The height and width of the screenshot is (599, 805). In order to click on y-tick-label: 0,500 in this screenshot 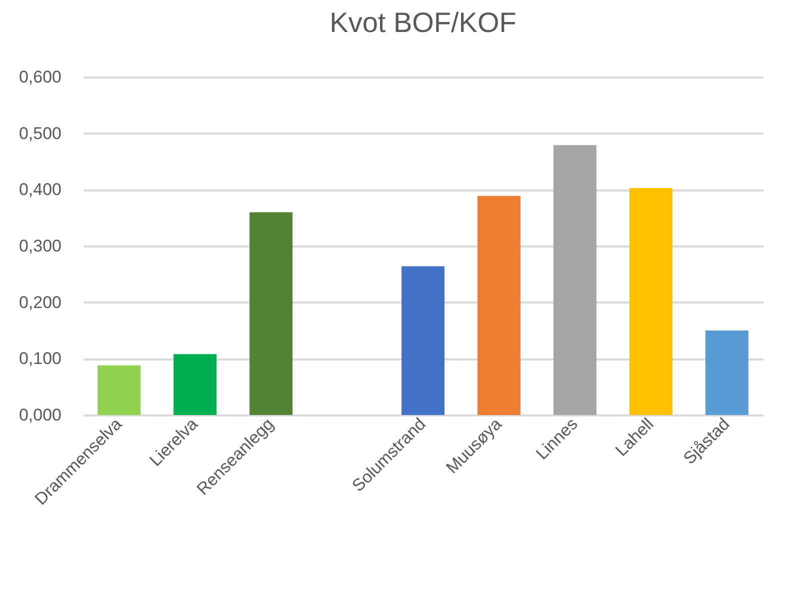, I will do `click(40, 133)`.